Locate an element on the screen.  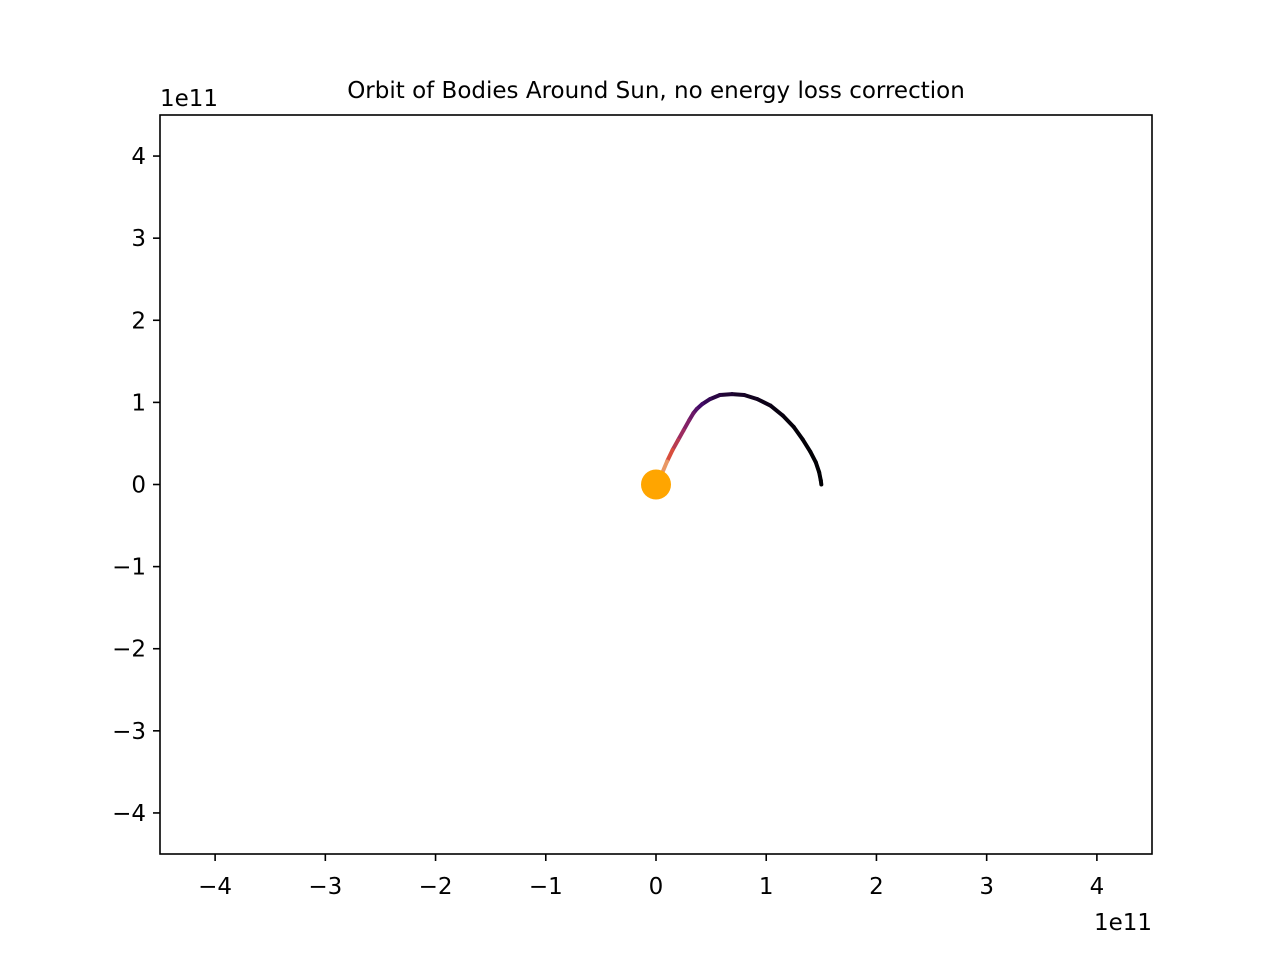
x-tick-label: 1 is located at coordinates (766, 887).